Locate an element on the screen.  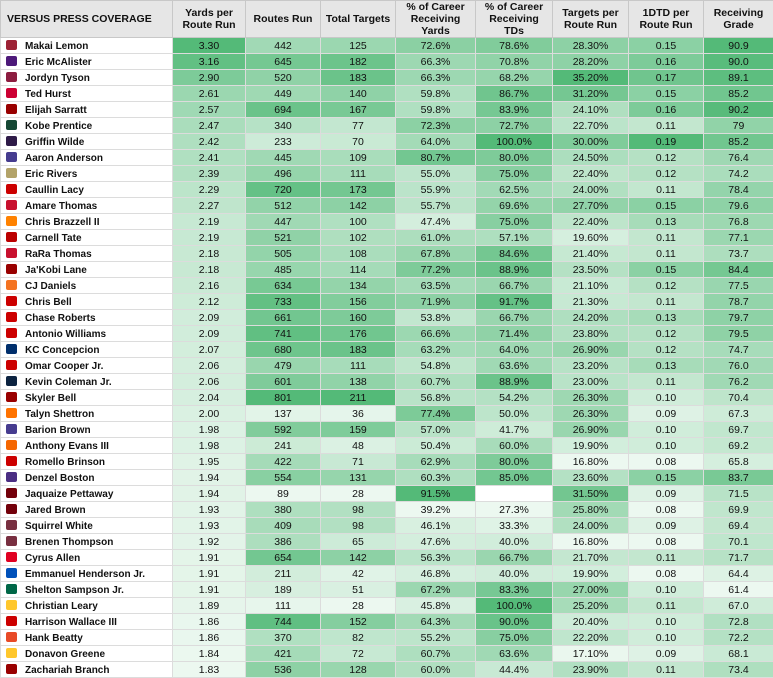
stat-cell: 1.93 is located at coordinates (209, 510).